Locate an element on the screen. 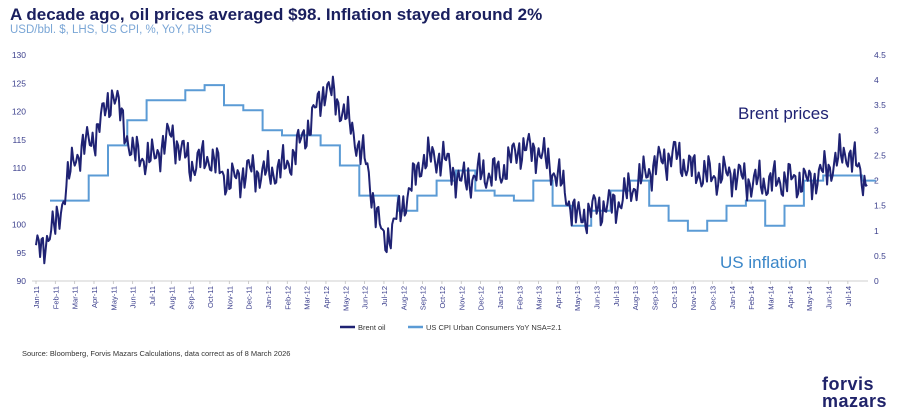 The width and height of the screenshot is (903, 417). x-tick-label: Jul-14 is located at coordinates (848, 296).